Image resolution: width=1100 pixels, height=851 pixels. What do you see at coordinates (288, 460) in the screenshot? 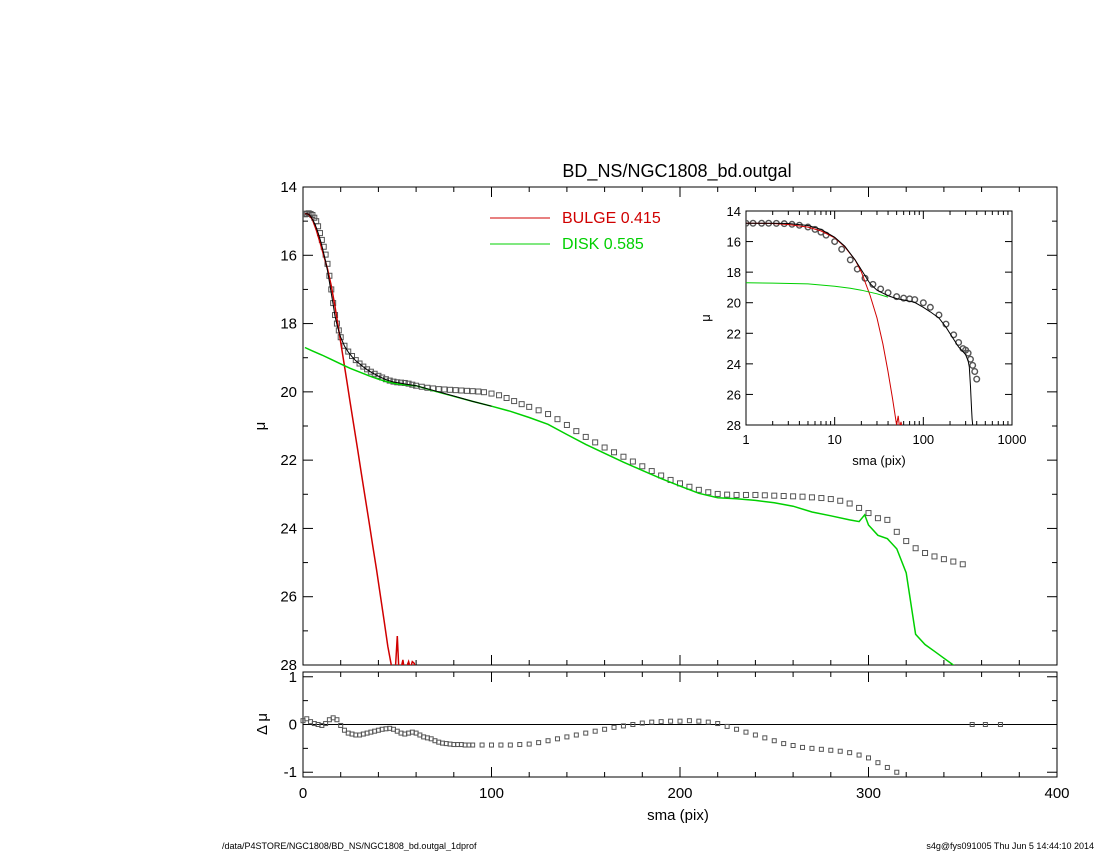
I see `main-y-tick-label: 22` at bounding box center [288, 460].